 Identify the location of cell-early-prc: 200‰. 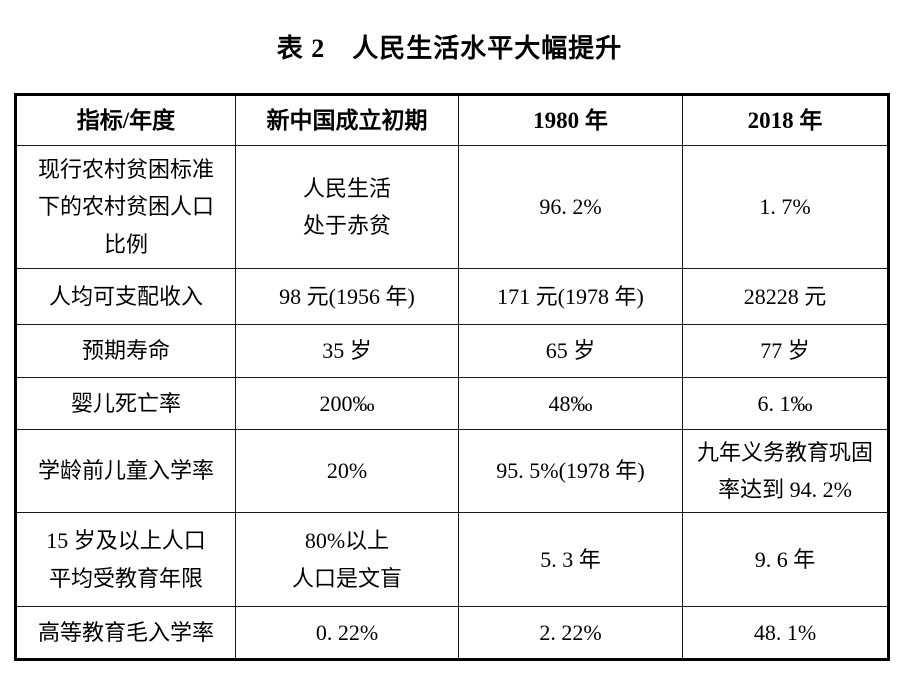
(347, 403).